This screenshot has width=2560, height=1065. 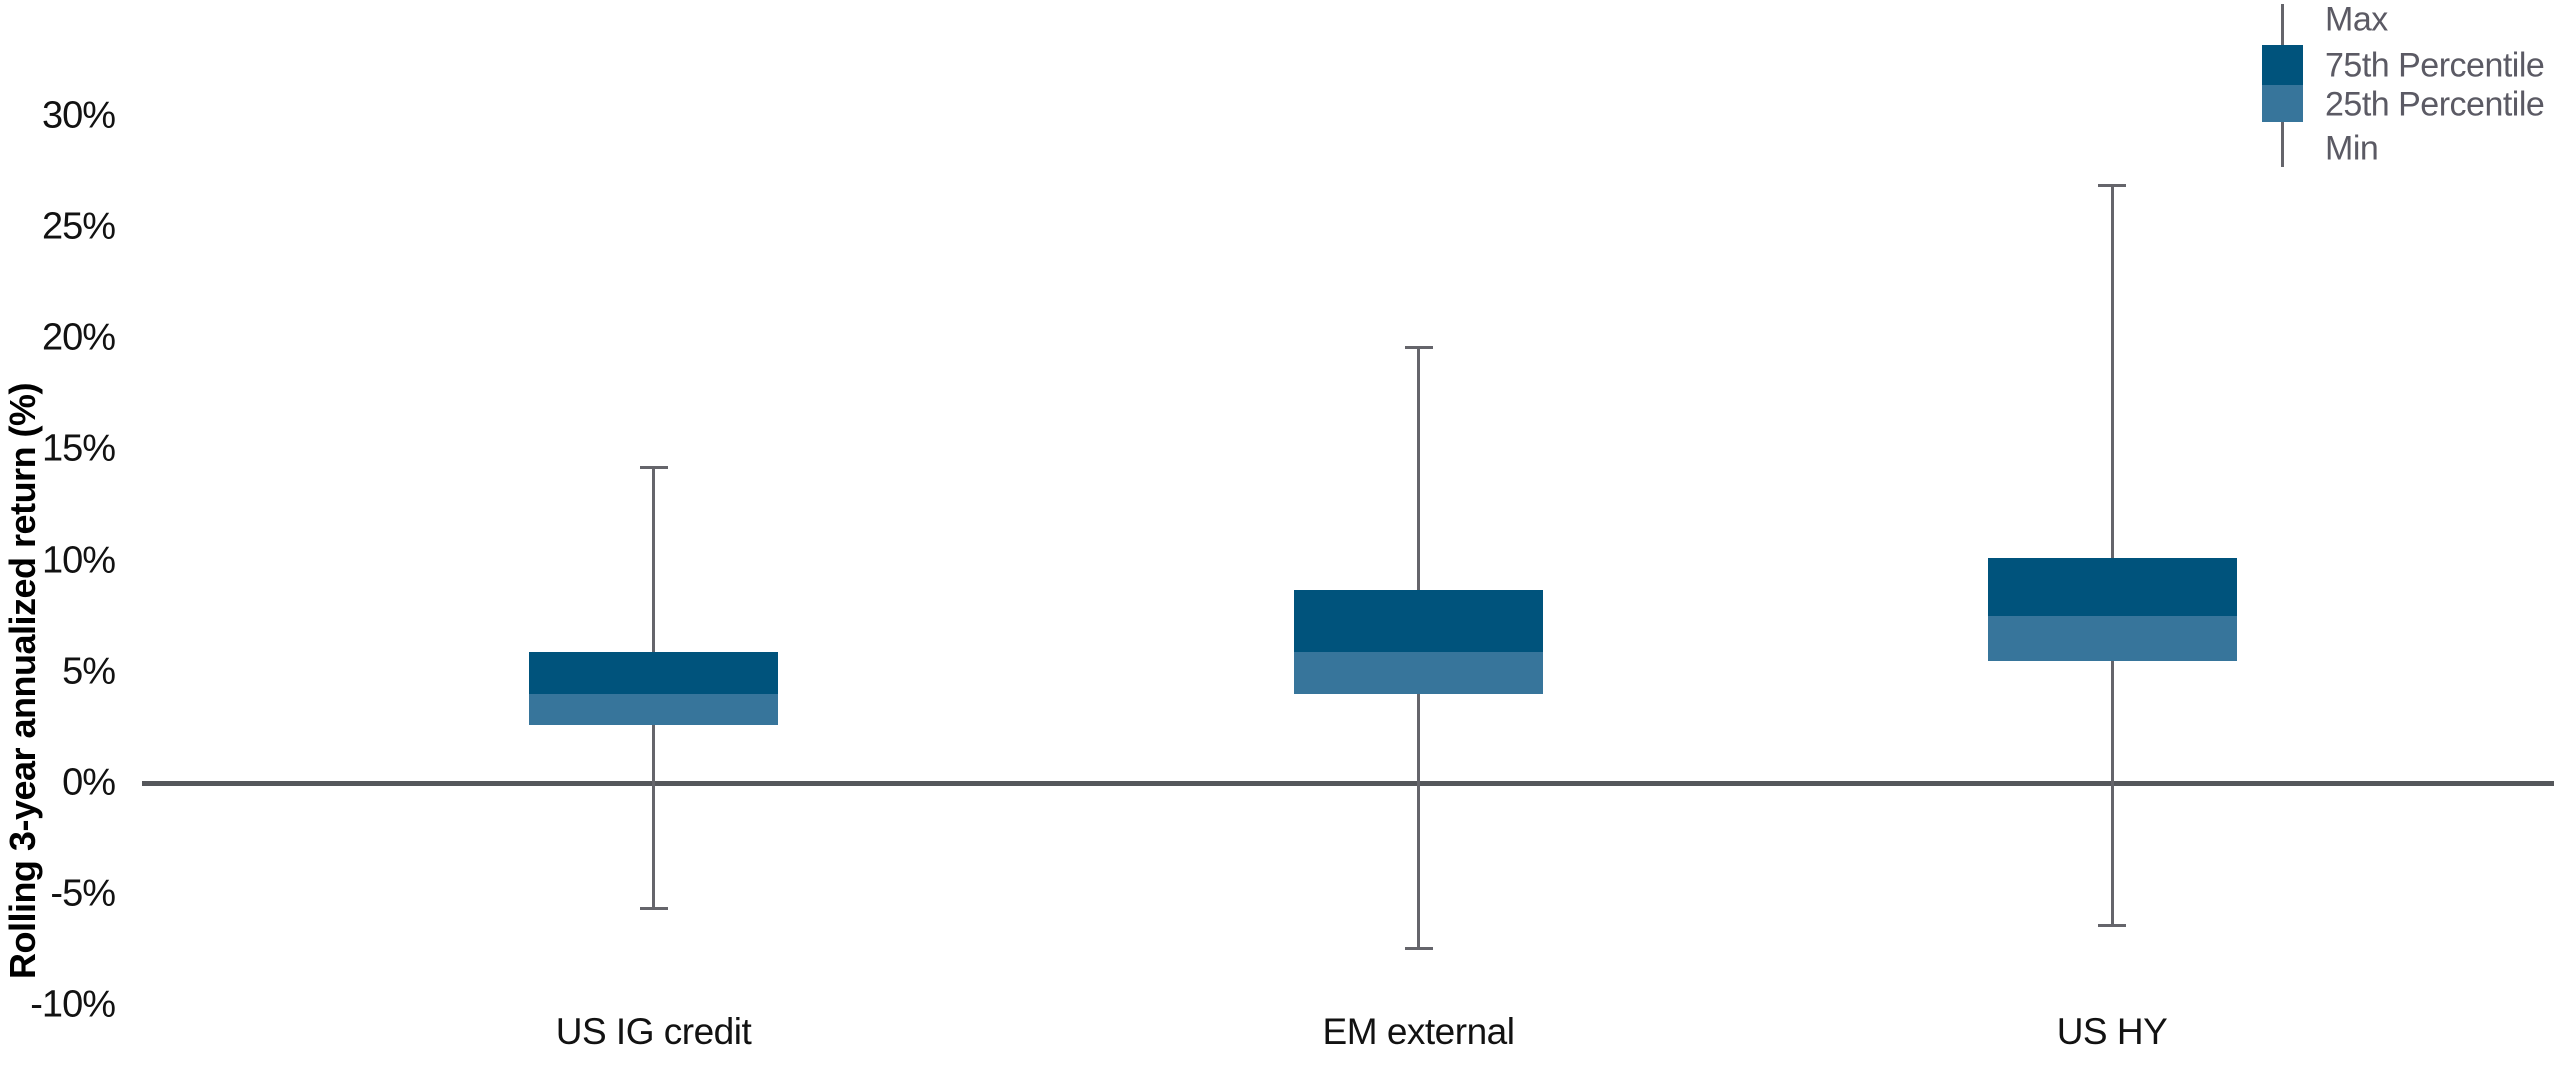 What do you see at coordinates (2282, 103) in the screenshot?
I see `legend-25th-box-icon` at bounding box center [2282, 103].